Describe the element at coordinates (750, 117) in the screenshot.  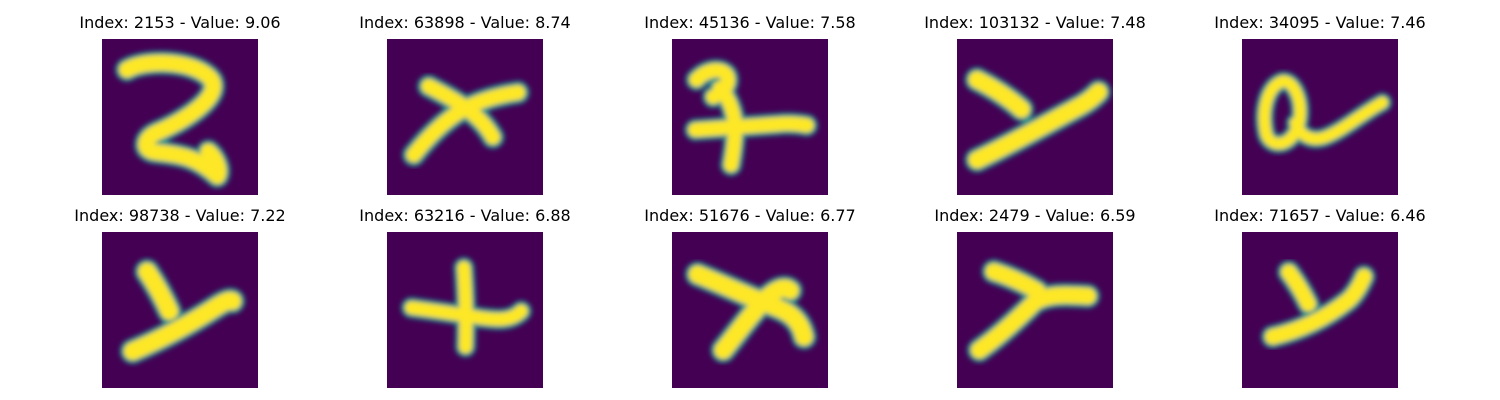
I see `crossed-stroke-image` at that location.